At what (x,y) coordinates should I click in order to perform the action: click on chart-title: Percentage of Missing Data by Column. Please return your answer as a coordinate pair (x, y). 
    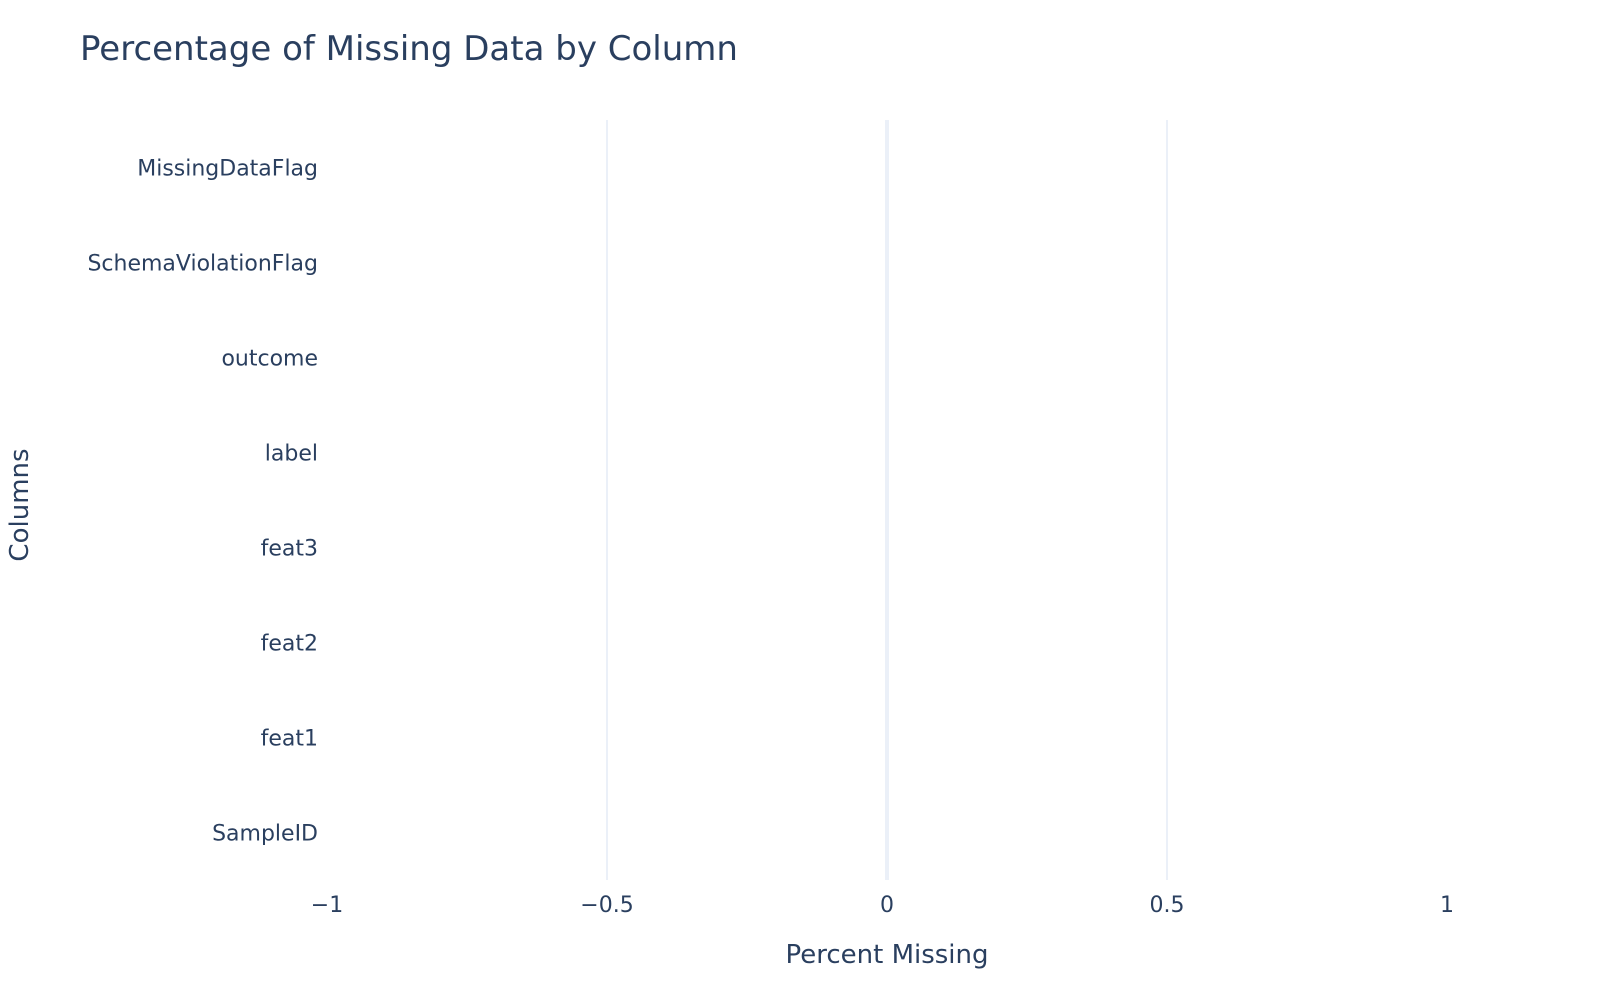
    Looking at the image, I should click on (409, 49).